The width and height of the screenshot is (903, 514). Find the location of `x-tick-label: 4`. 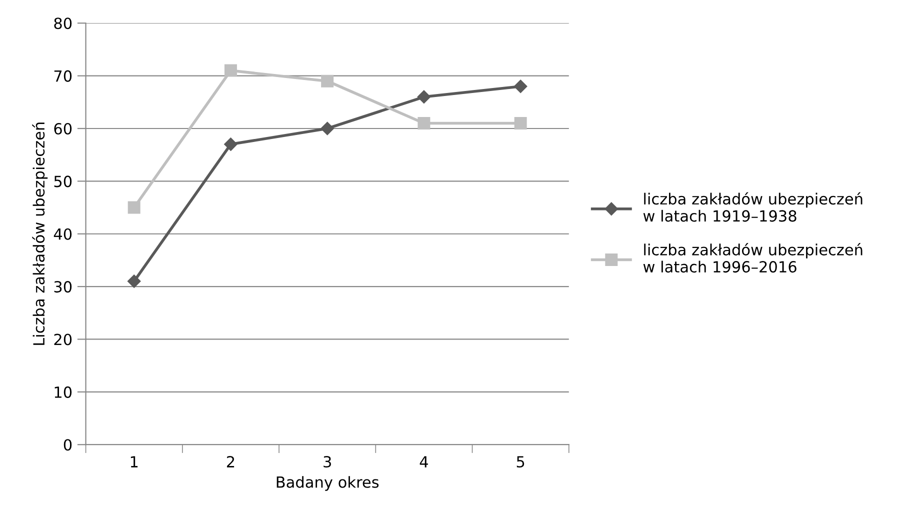

x-tick-label: 4 is located at coordinates (424, 462).